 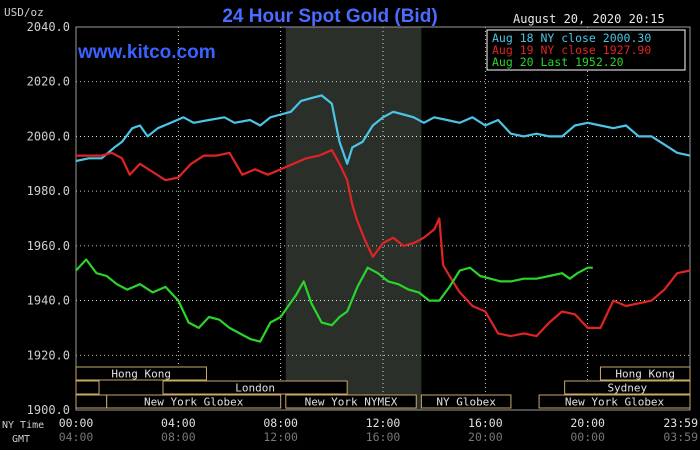 I want to click on ny-tick-label: 12:00, so click(x=383, y=423).